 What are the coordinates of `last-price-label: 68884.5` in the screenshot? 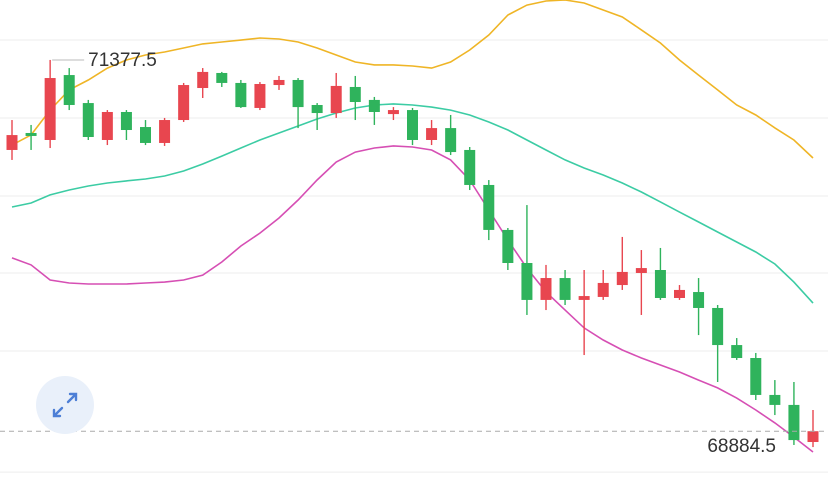 It's located at (741, 446).